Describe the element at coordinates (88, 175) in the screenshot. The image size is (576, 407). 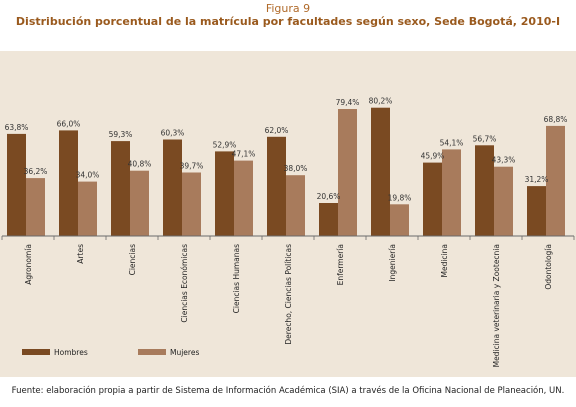
I see `bar-value-label-mujeres-1: 34,0%` at that location.